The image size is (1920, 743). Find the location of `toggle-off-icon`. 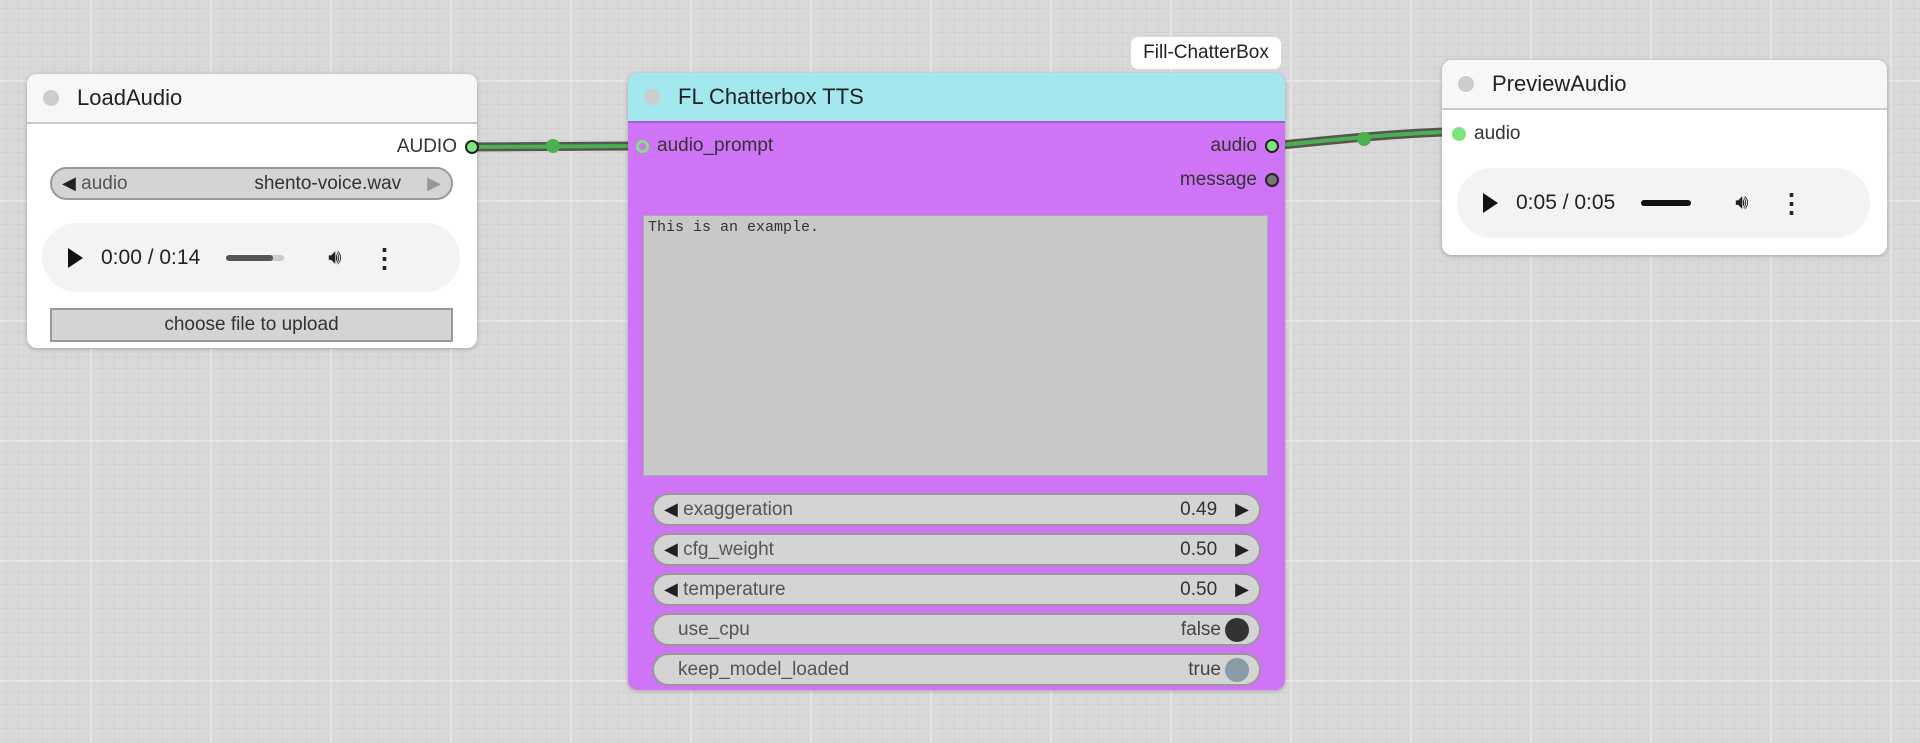

toggle-off-icon is located at coordinates (1237, 629).